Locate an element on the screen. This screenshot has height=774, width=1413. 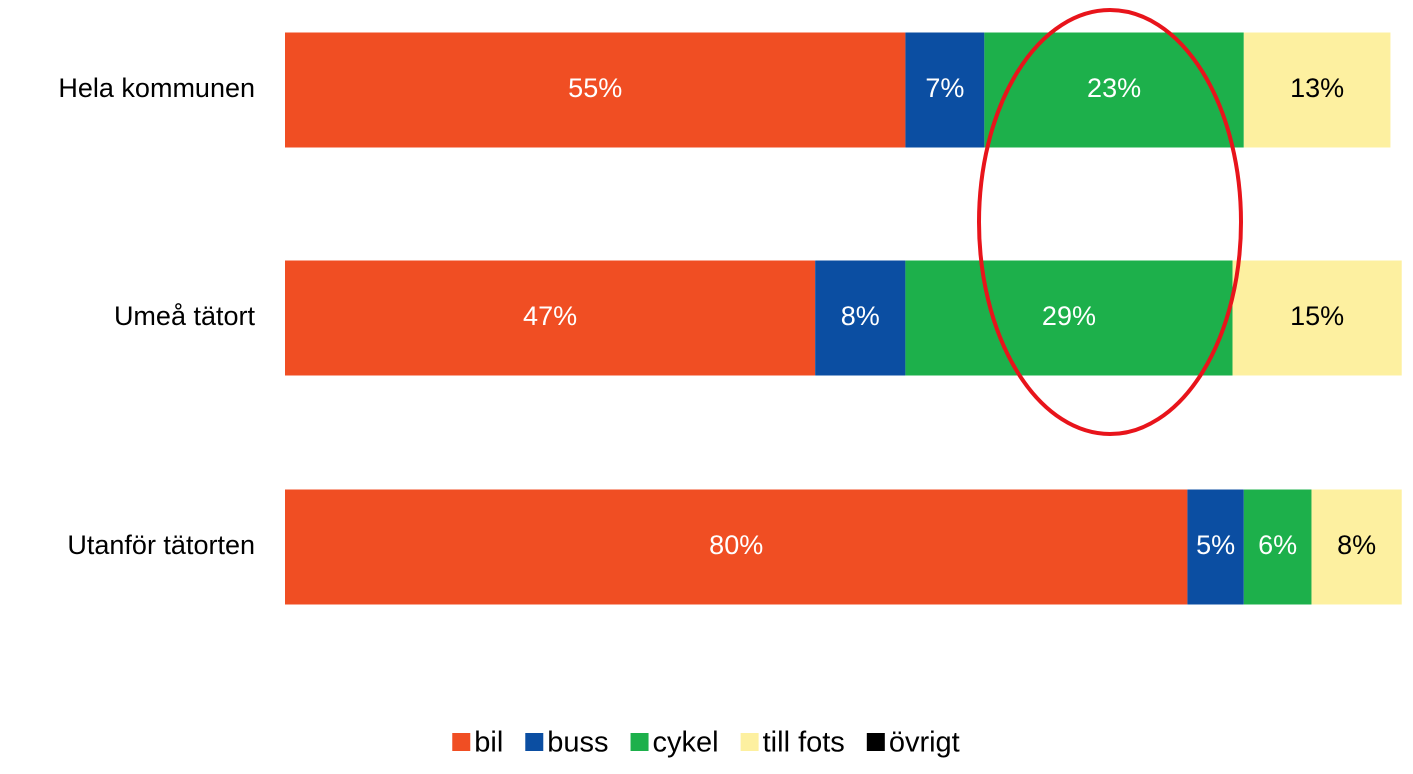
value-label: 5% is located at coordinates (1215, 545).